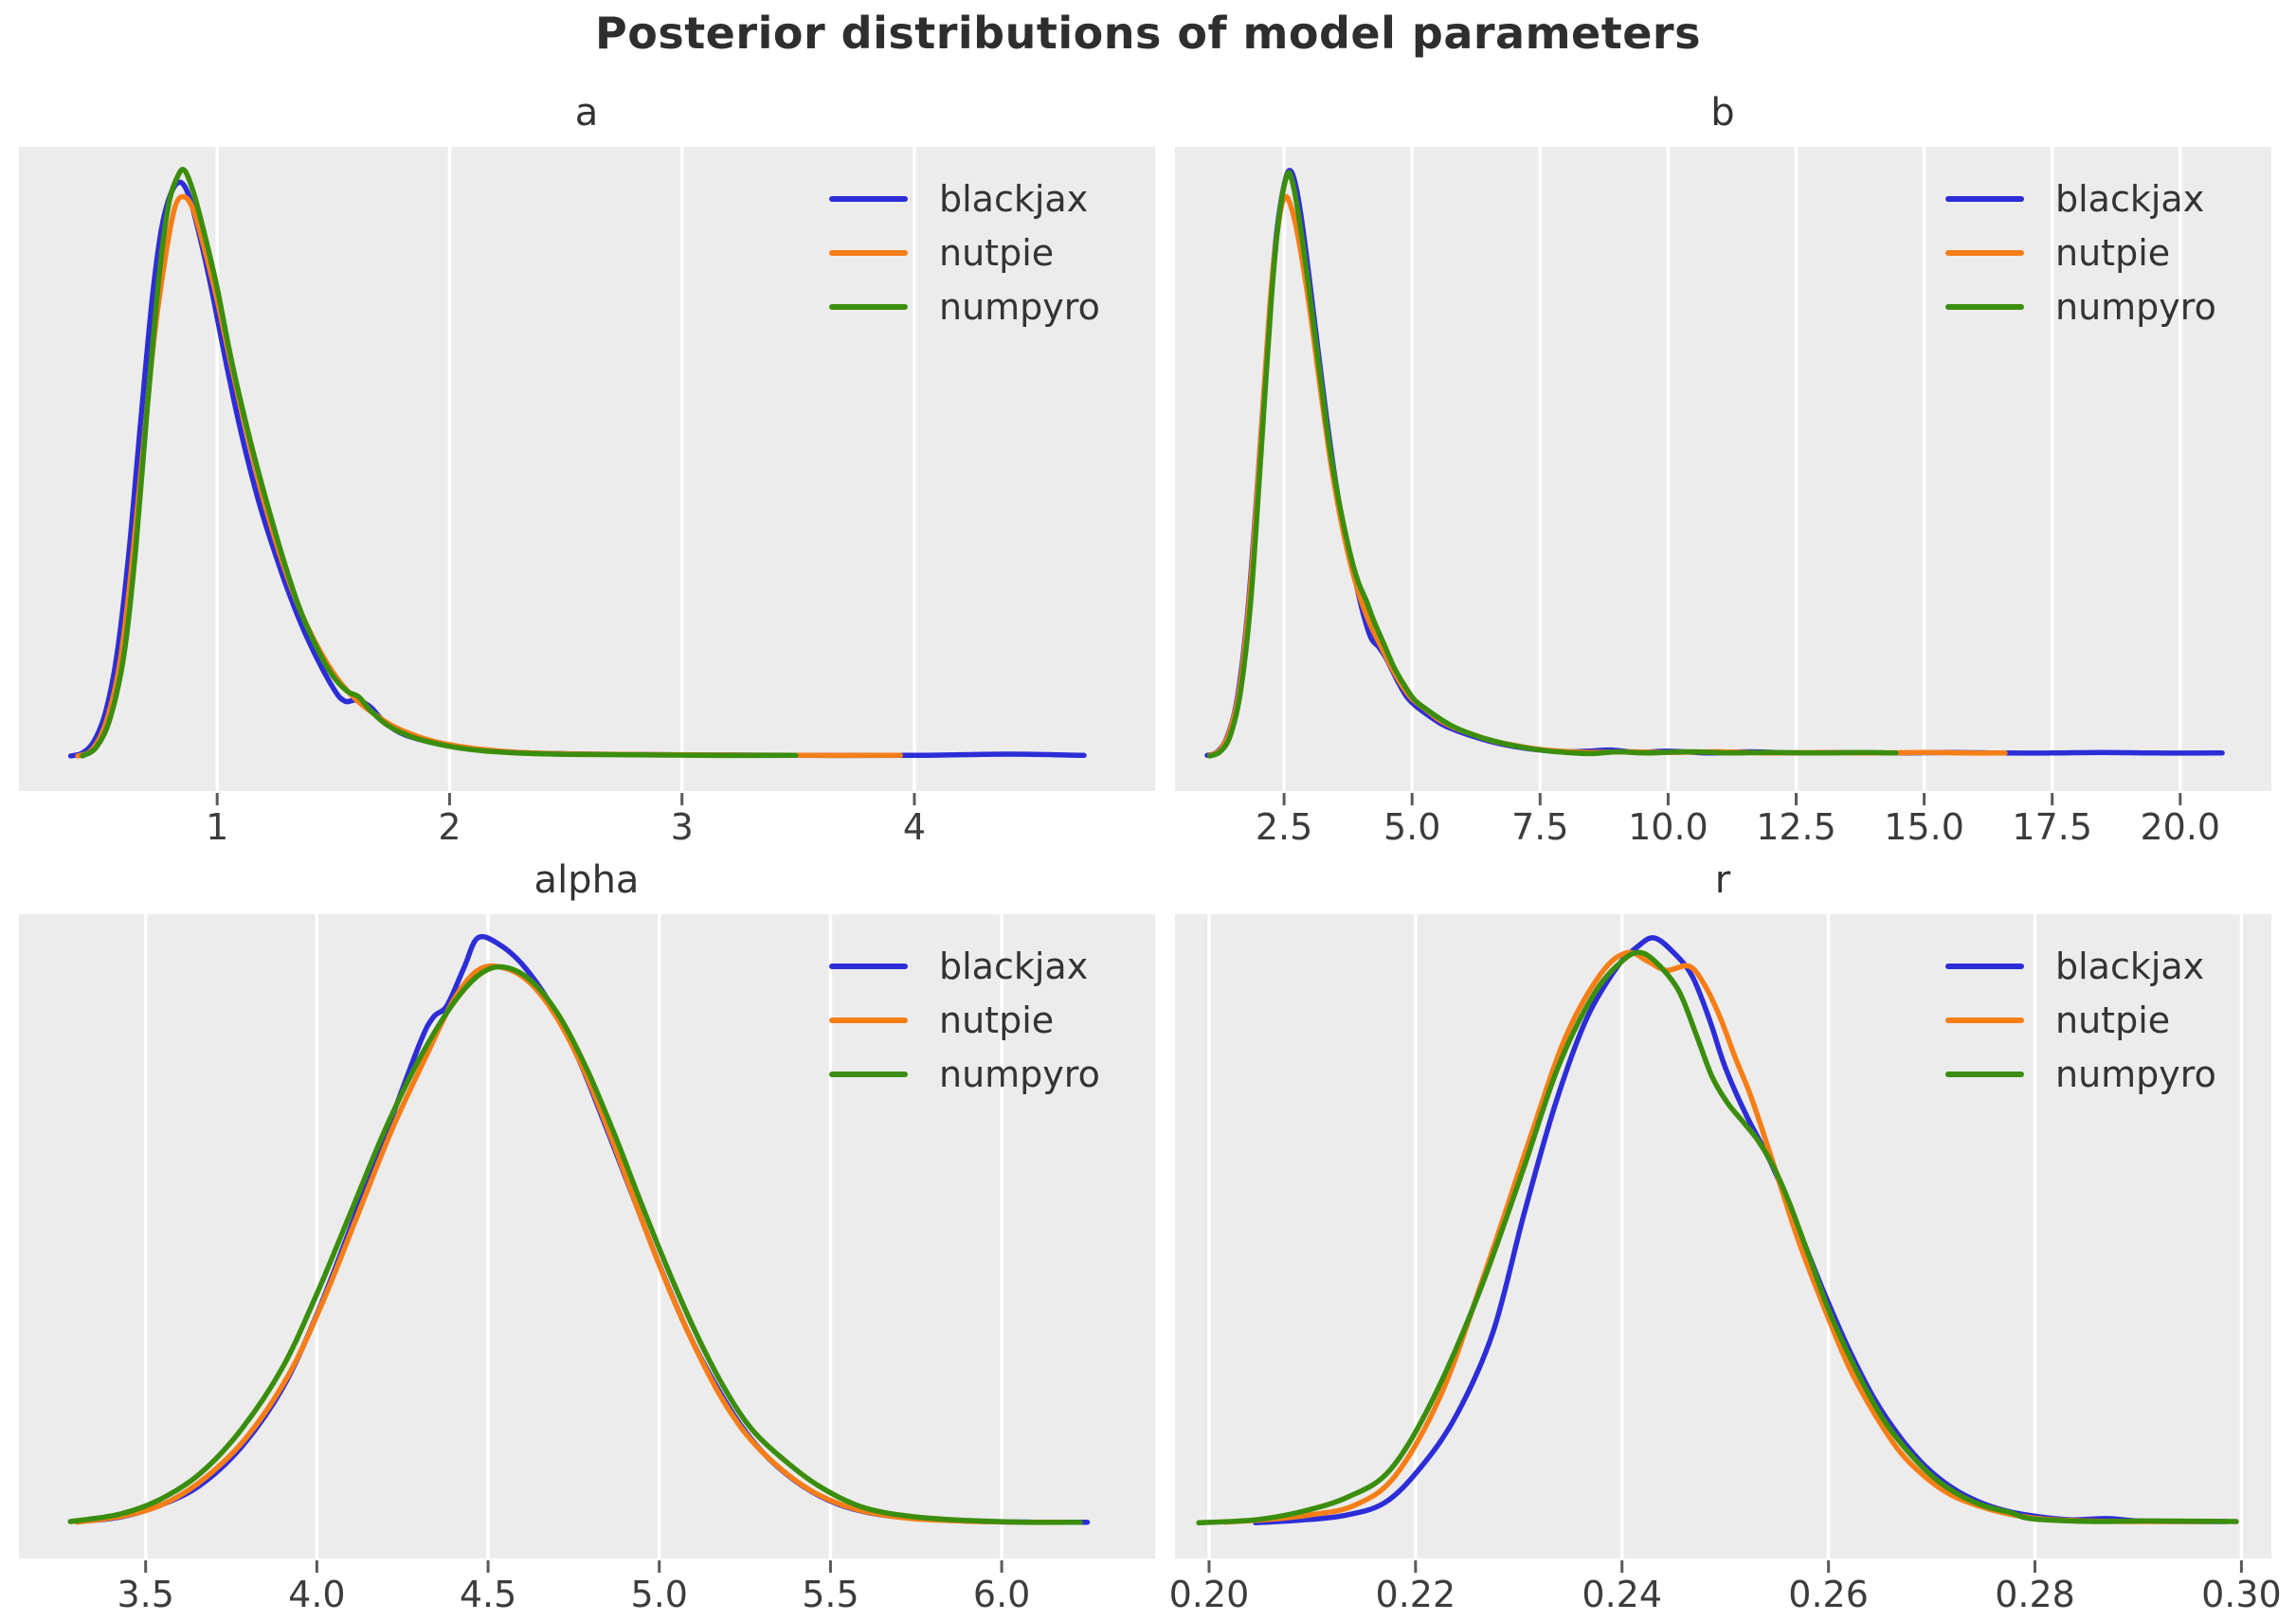  Describe the element at coordinates (1924, 827) in the screenshot. I see `tick-label-b-15.0: 15.0` at that location.